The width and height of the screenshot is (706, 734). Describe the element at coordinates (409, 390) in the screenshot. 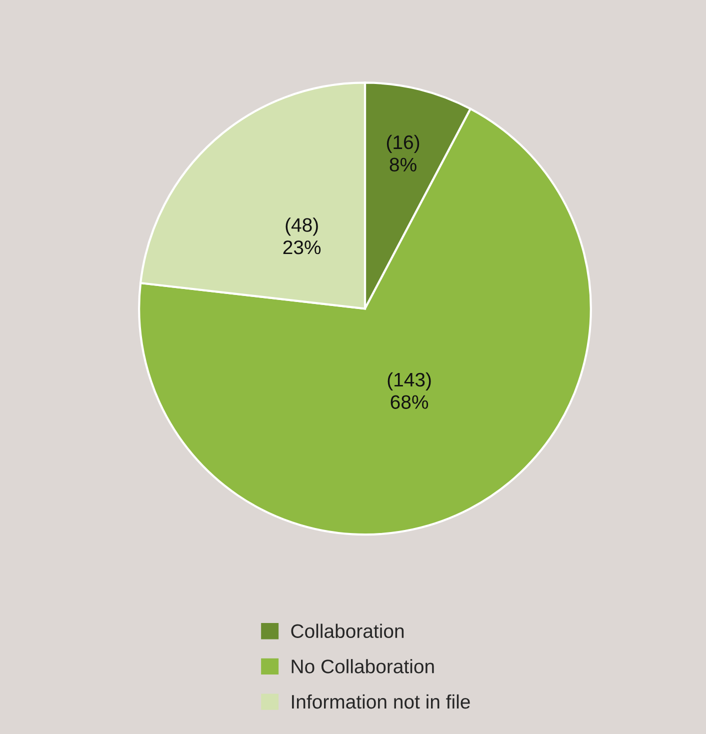

I see `data-label: (143) 68%` at that location.